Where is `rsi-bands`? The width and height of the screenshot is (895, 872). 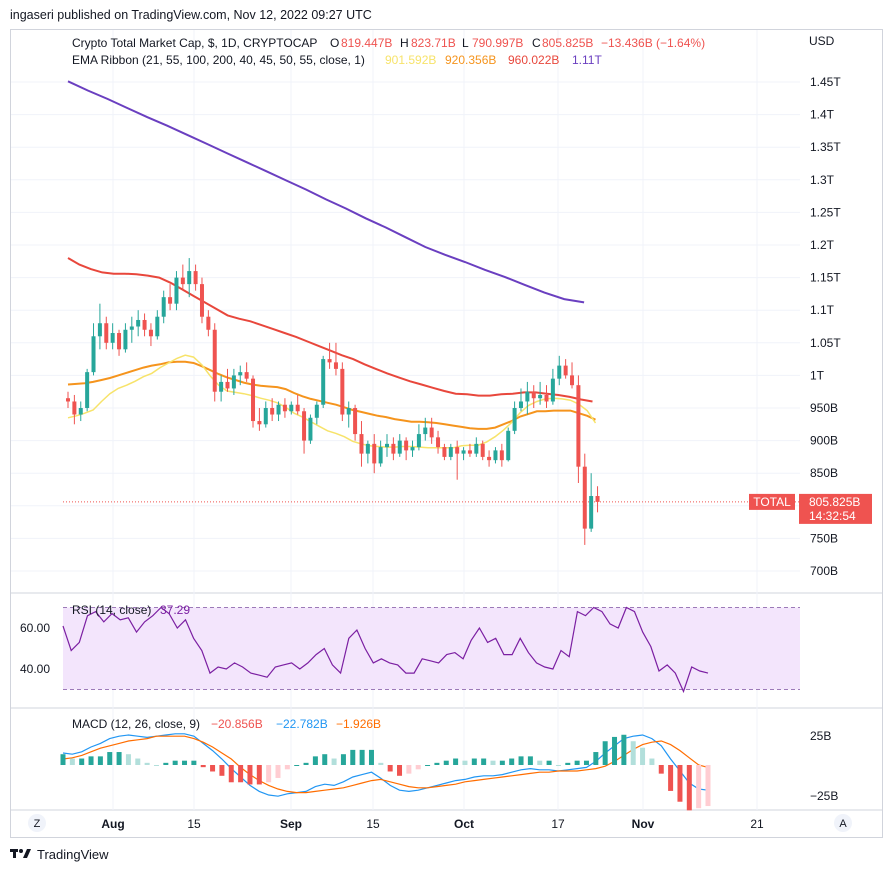 rsi-bands is located at coordinates (431, 648).